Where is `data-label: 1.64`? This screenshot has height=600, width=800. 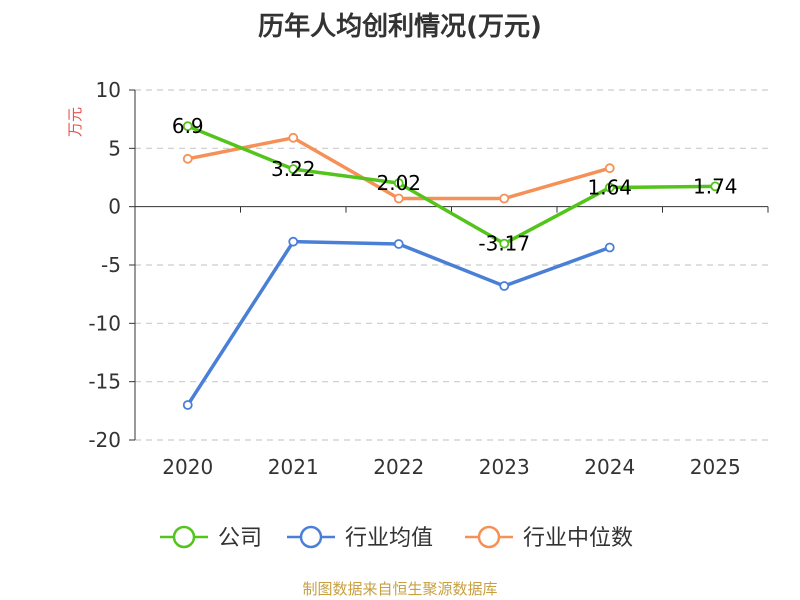 data-label: 1.64 is located at coordinates (609, 188).